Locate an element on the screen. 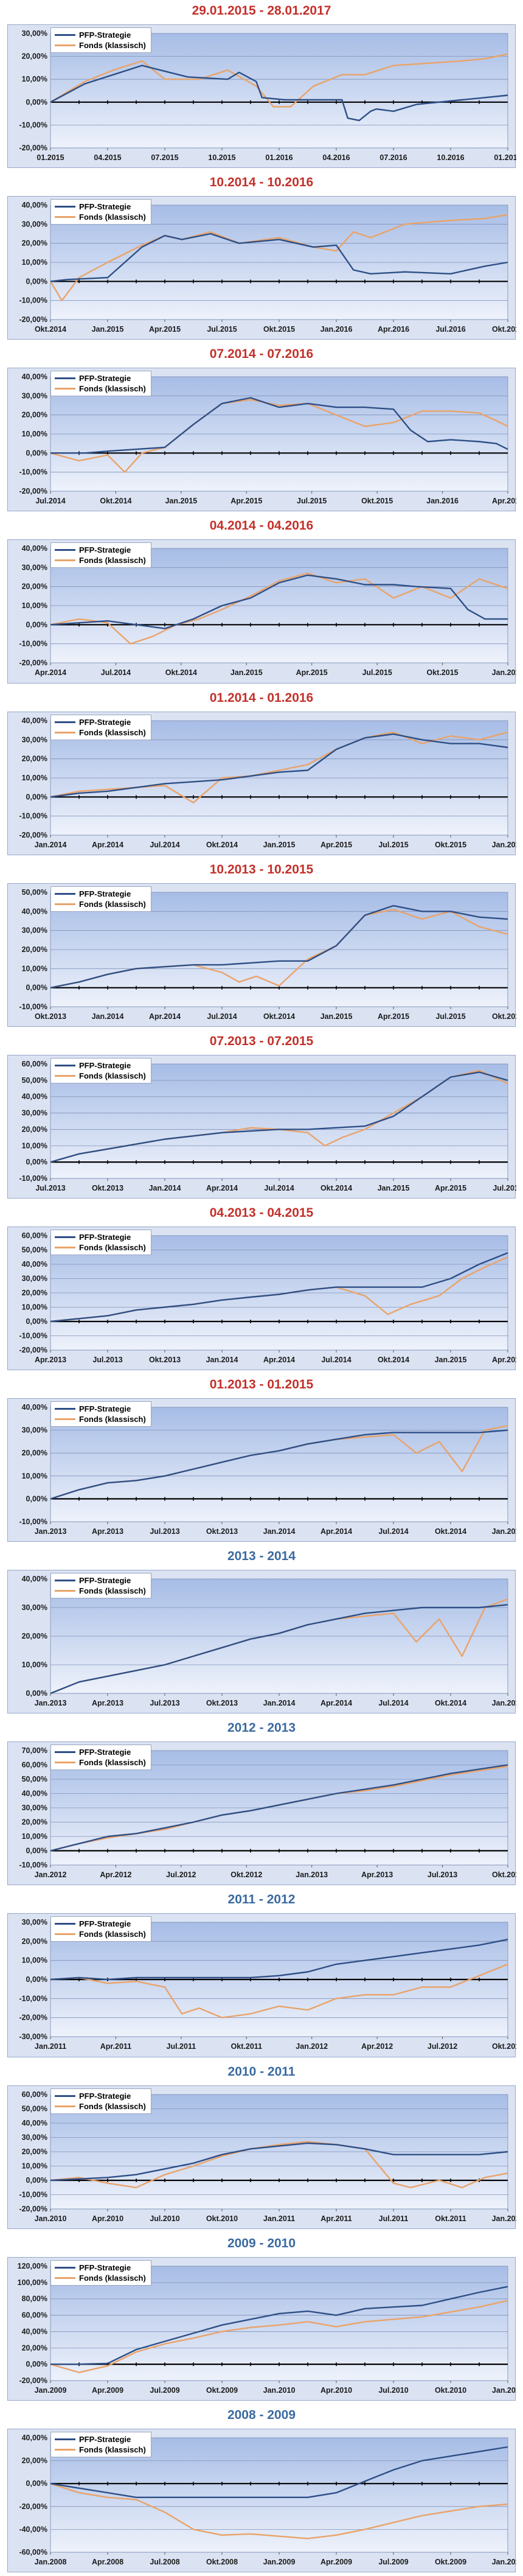 This screenshot has width=523, height=2576. x-tick-label: Jul.2014 is located at coordinates (336, 1360).